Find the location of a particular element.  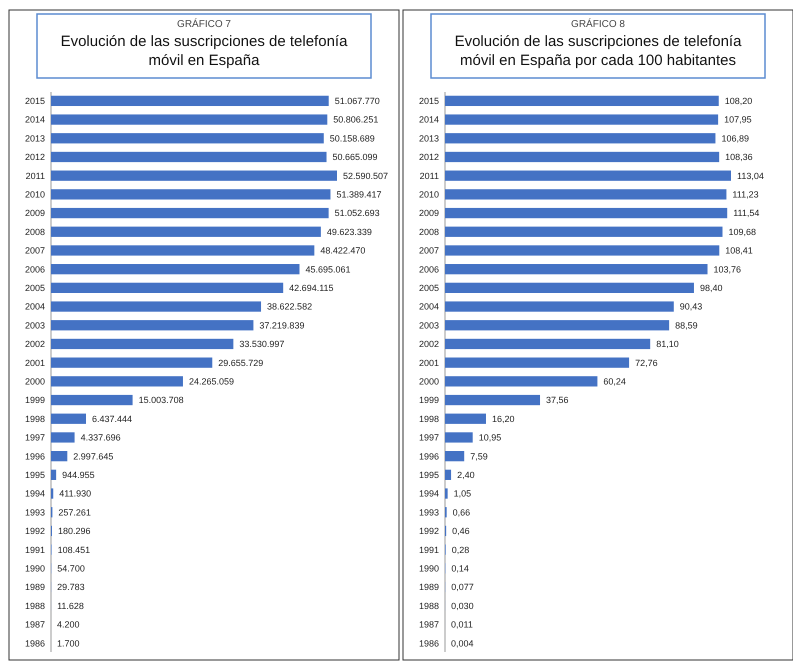

data-label: 42.694.115 is located at coordinates (311, 288).